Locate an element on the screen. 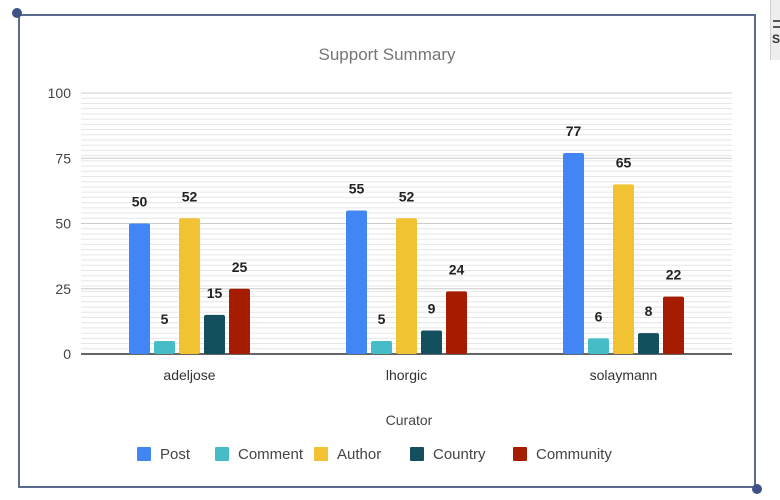  data-label: 25 is located at coordinates (240, 267).